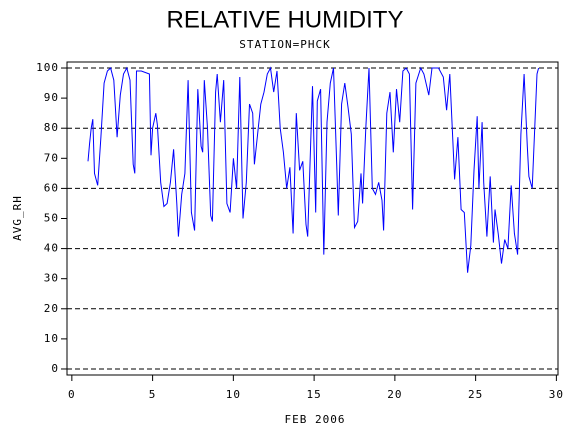  I want to click on x-tick-label: 20, so click(394, 394).